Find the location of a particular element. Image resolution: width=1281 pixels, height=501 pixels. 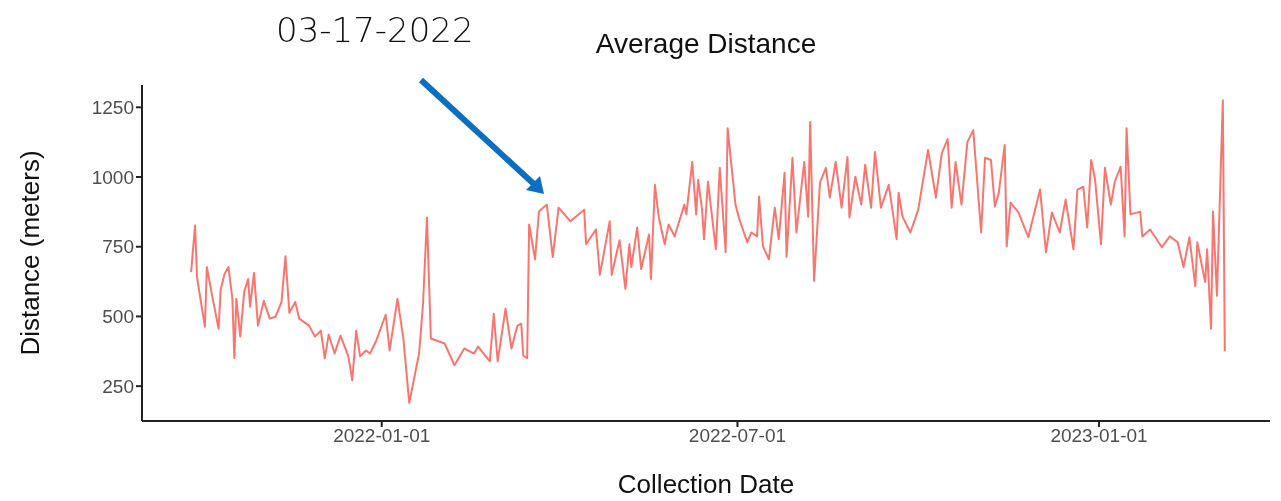

y-tick-label: 250 is located at coordinates (118, 386).